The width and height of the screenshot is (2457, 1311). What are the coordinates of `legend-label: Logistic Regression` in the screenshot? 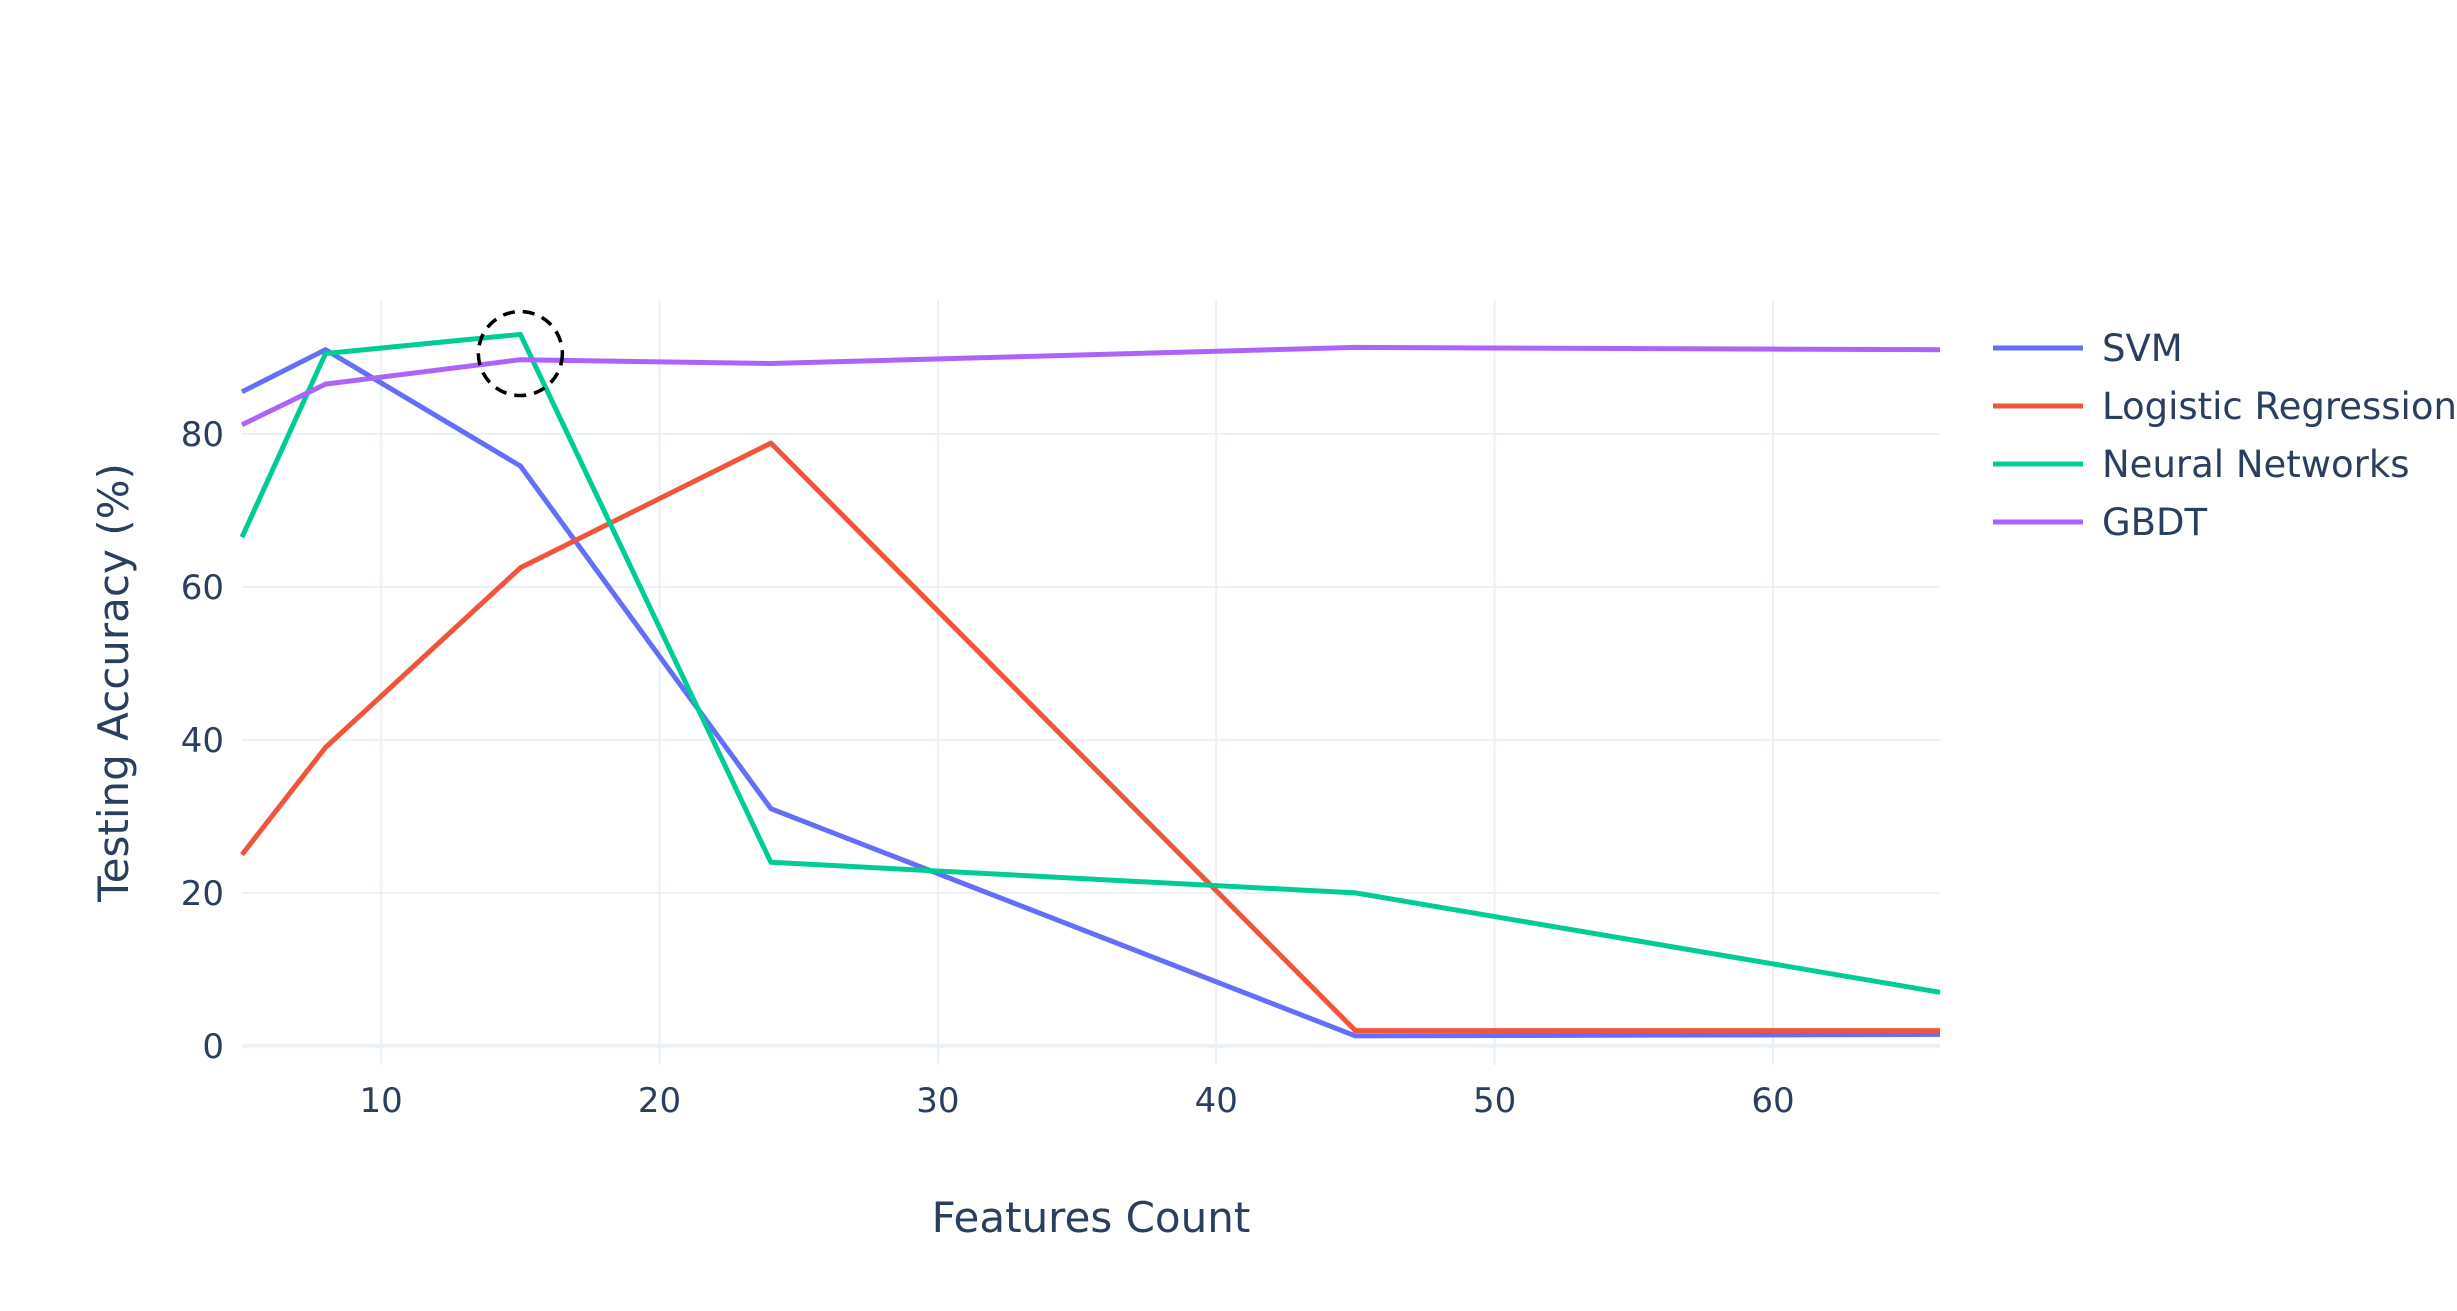 It's located at (2279, 406).